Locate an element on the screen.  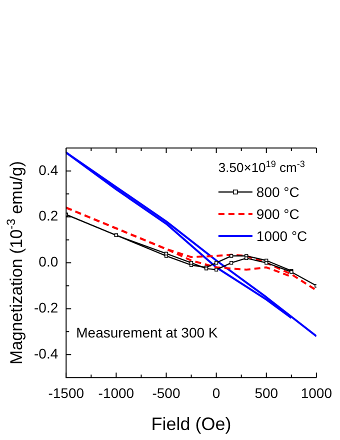
y-tick-label: 0.4 is located at coordinates (48, 170).